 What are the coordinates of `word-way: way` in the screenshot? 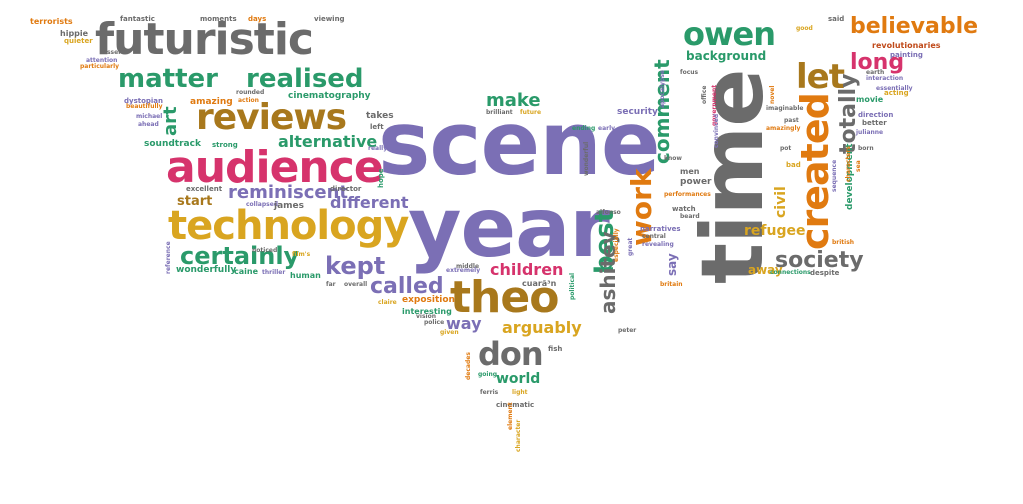 It's located at (464, 323).